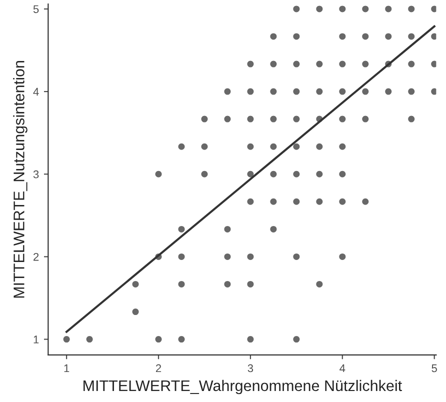  Describe the element at coordinates (251, 368) in the screenshot. I see `x-tick-label: 3` at that location.